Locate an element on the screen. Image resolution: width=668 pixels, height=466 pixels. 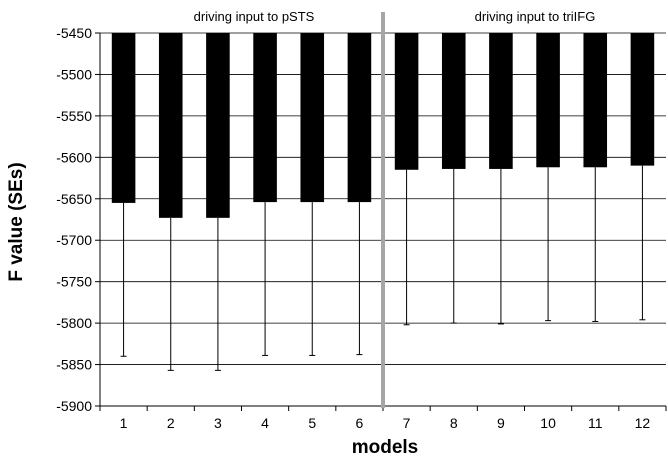
y-tick-label: -5800 is located at coordinates (74, 323).